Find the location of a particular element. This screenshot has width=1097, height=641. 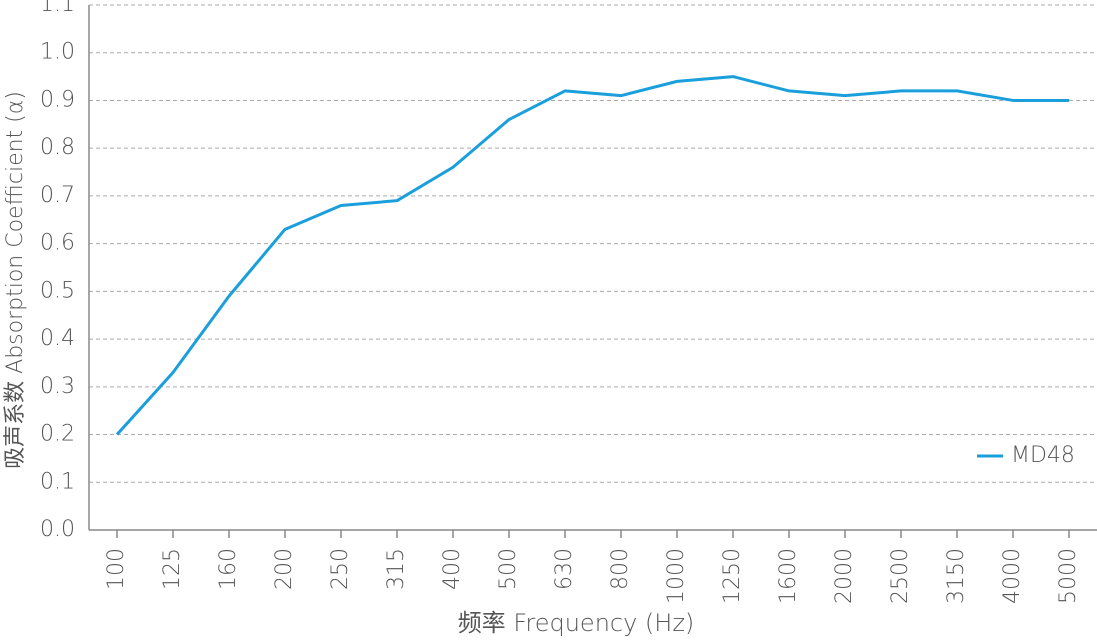

x-tick-label: 1000 is located at coordinates (676, 576).